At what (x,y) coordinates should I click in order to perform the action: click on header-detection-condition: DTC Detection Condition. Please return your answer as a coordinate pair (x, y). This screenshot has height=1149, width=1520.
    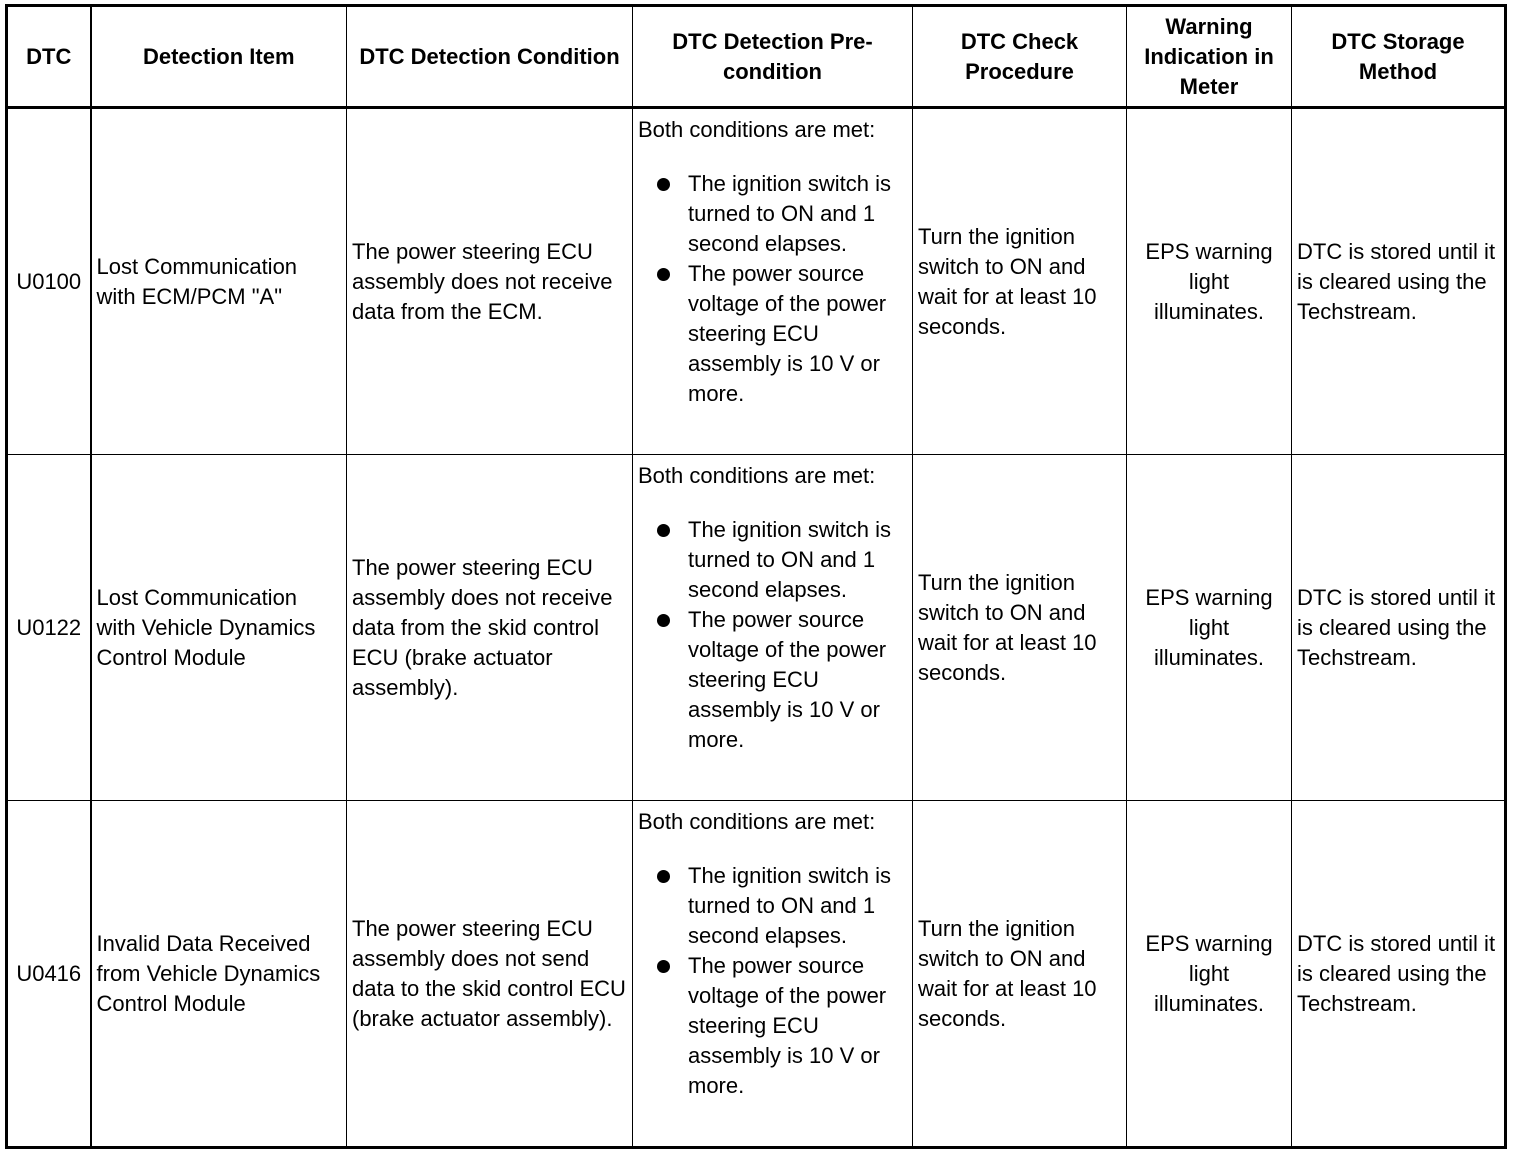
    Looking at the image, I should click on (489, 57).